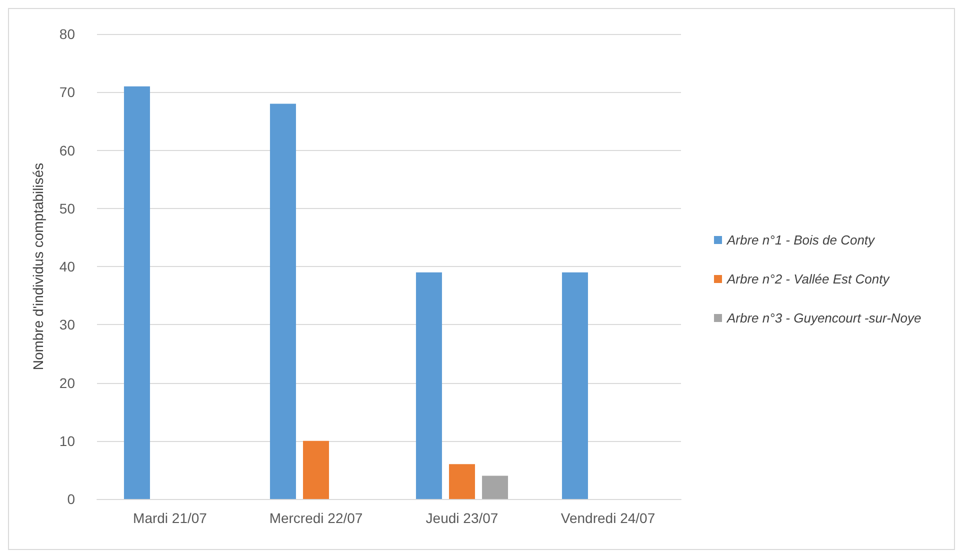 The height and width of the screenshot is (558, 963). What do you see at coordinates (316, 518) in the screenshot?
I see `x-tick-label: Mercredi 22/07` at bounding box center [316, 518].